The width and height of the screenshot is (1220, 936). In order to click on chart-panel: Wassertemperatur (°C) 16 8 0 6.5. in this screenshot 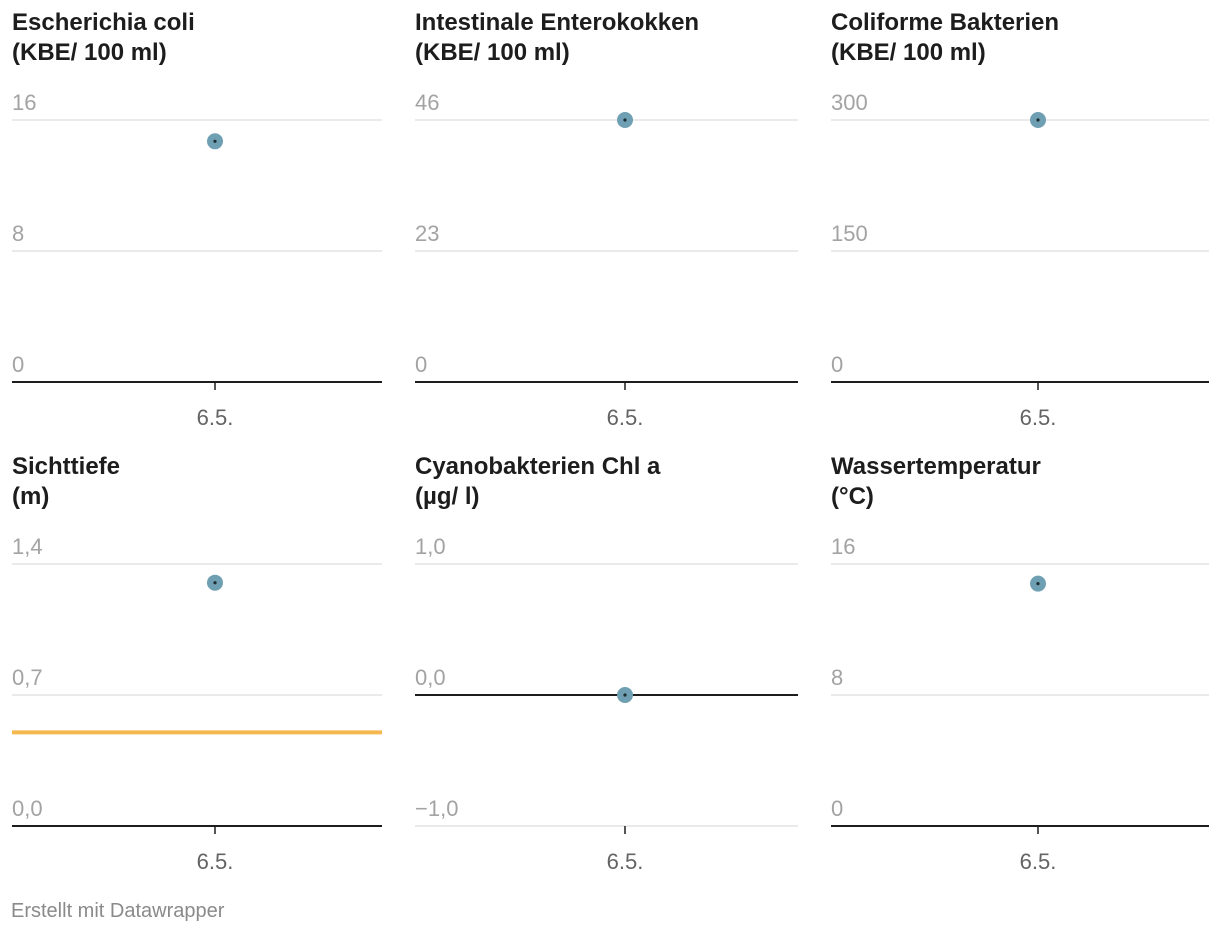, I will do `click(1020, 664)`.